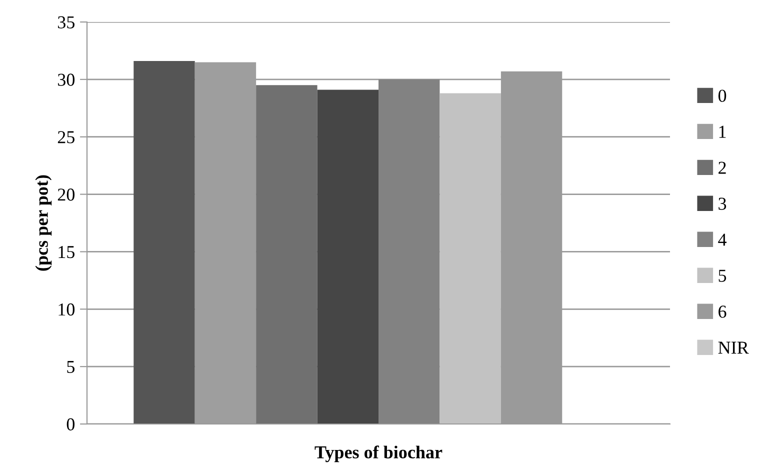 The image size is (769, 472). I want to click on legend-label: NIR, so click(733, 348).